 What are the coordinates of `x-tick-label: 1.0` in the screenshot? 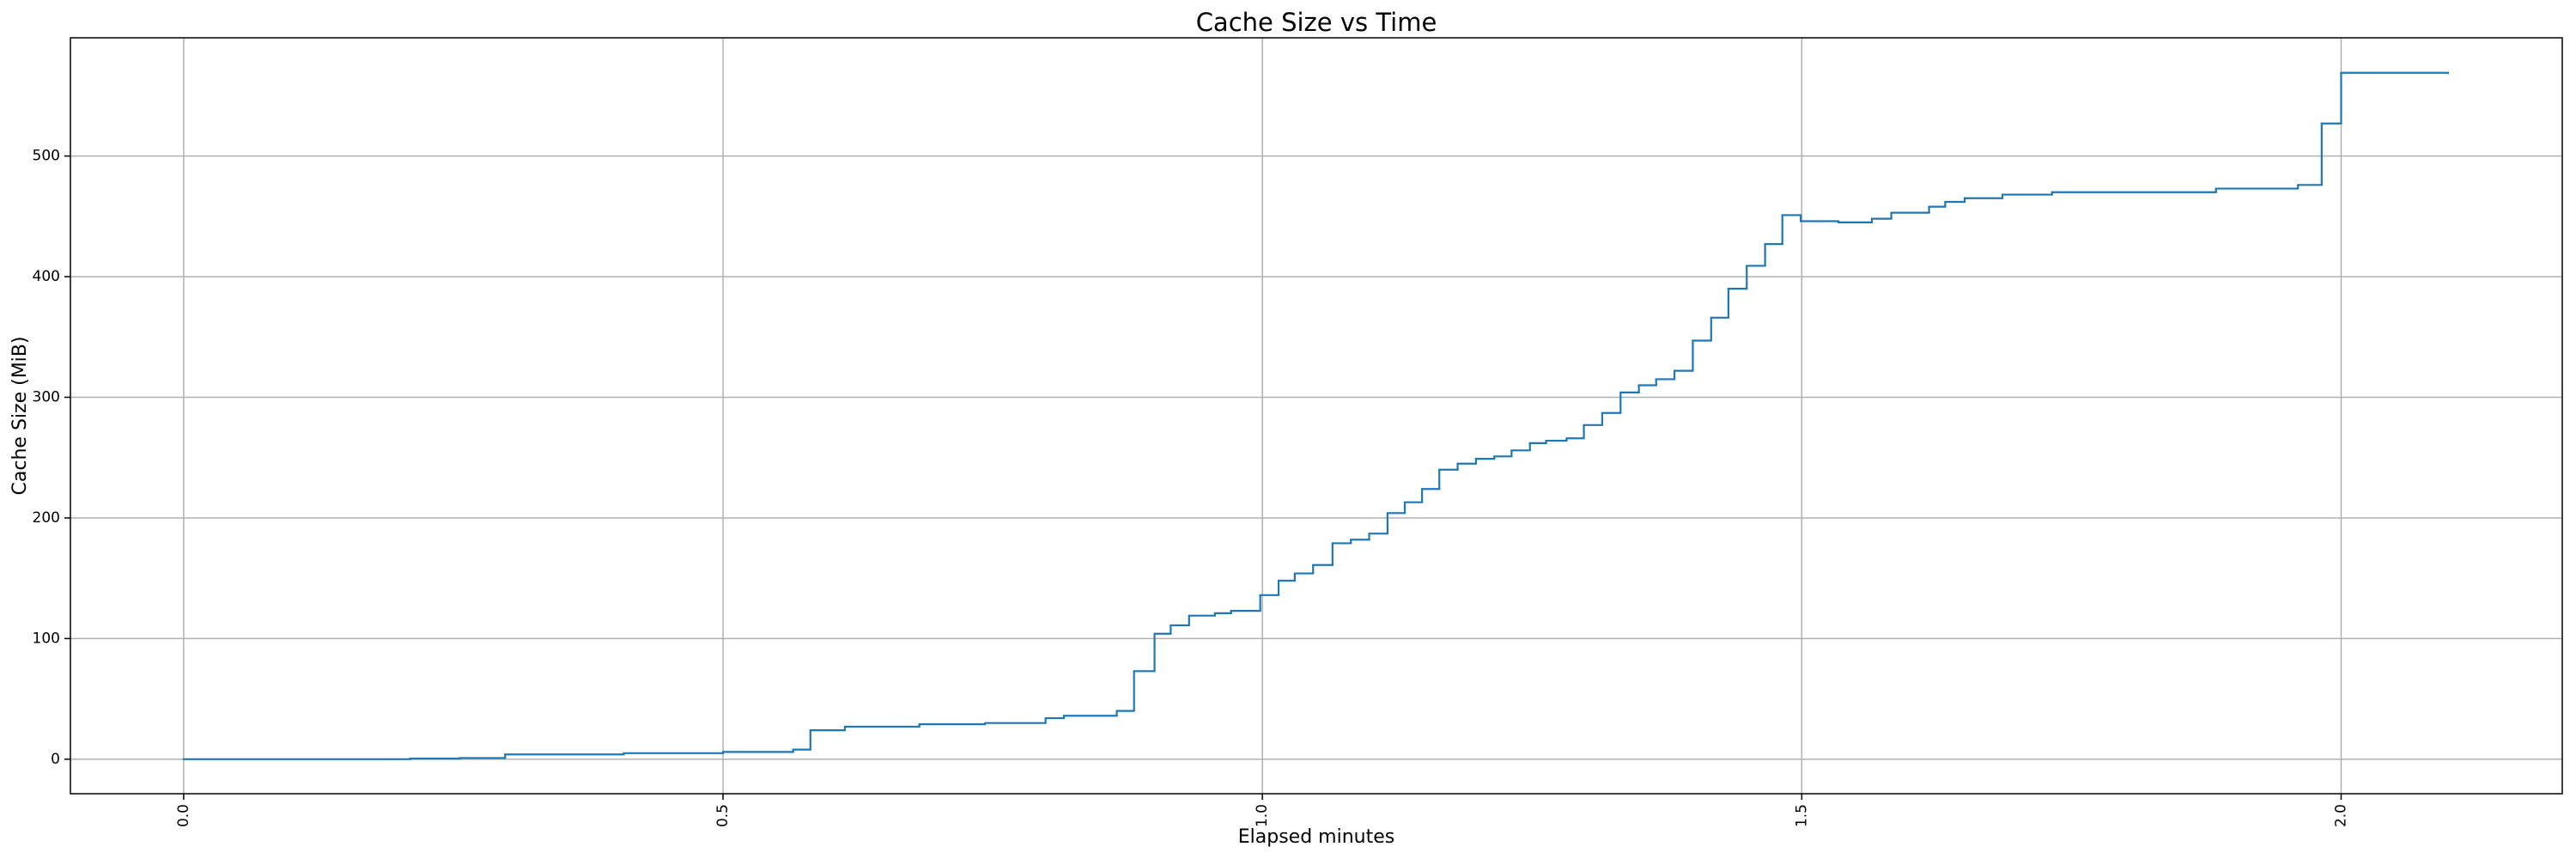 It's located at (1262, 816).